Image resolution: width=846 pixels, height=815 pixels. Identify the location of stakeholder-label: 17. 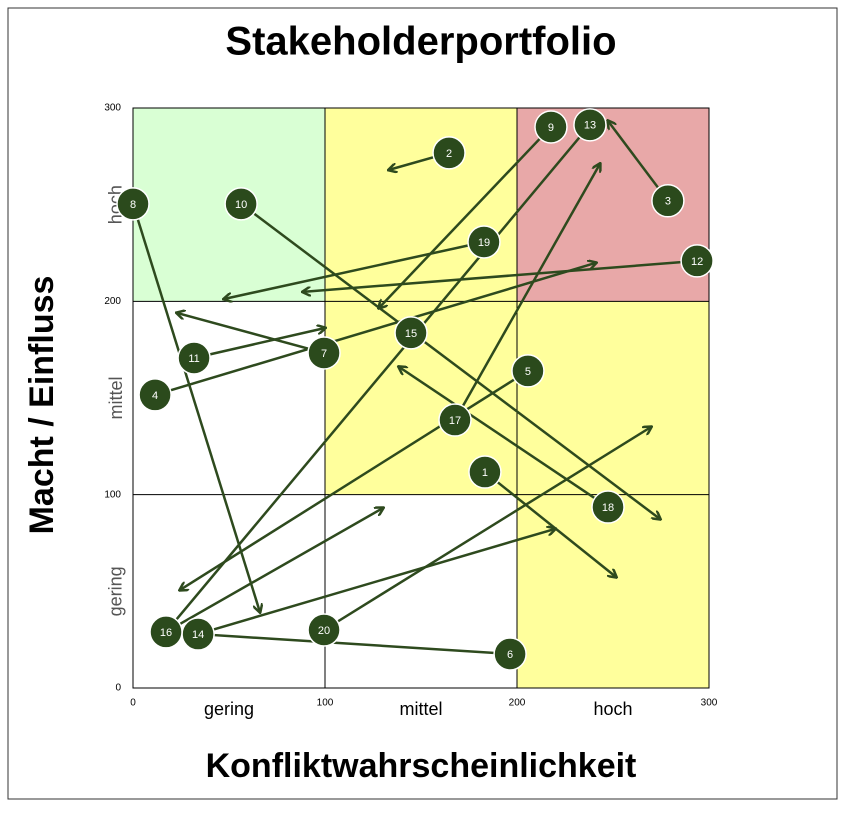
(455, 421).